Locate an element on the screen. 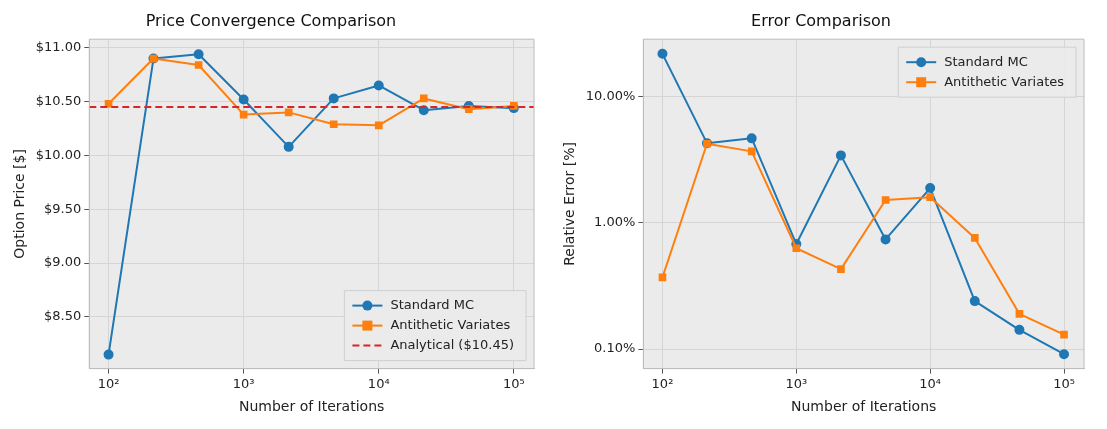 The height and width of the screenshot is (429, 1107). y-tick-label: $8.50 is located at coordinates (63, 316).